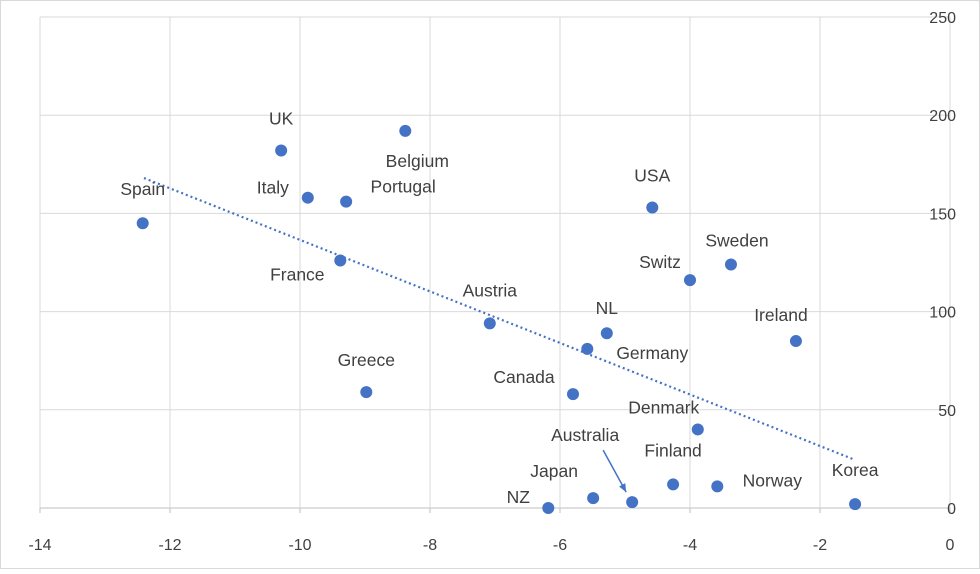  Describe the element at coordinates (942, 18) in the screenshot. I see `y-tick-label: 250` at that location.